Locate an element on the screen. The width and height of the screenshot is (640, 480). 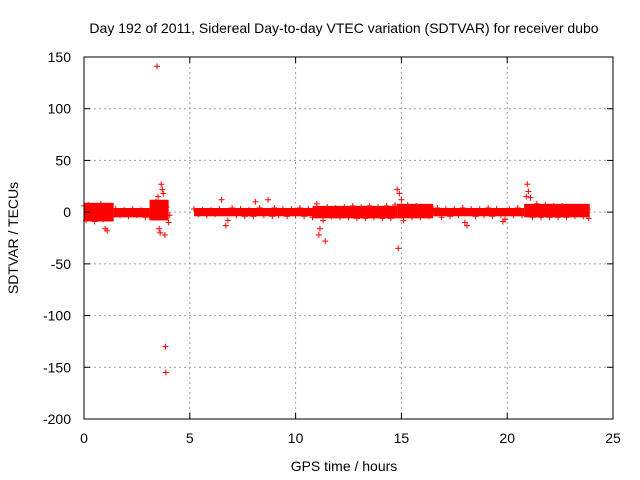
x-tick-label: 20 is located at coordinates (507, 438).